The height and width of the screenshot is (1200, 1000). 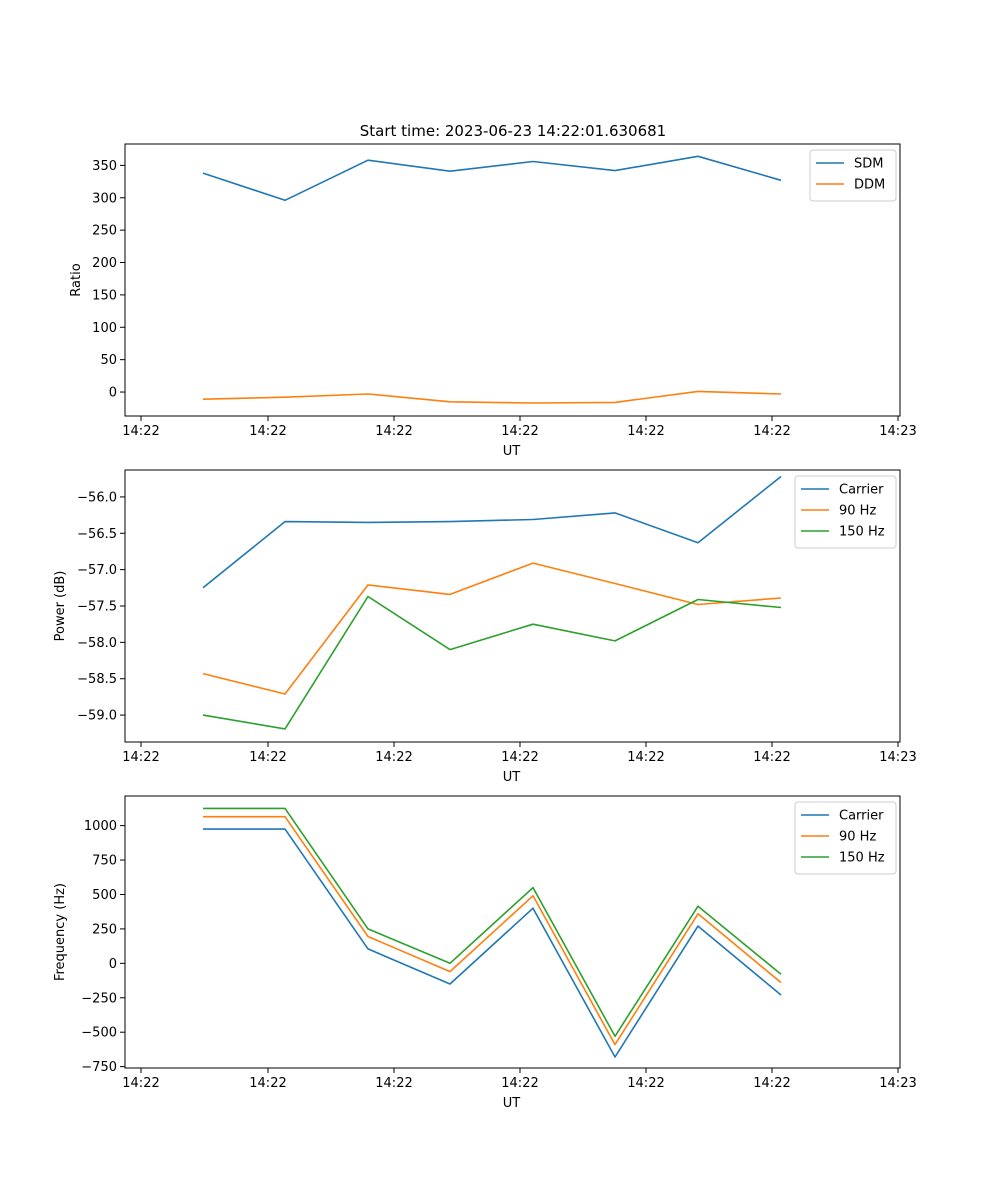 What do you see at coordinates (60, 606) in the screenshot?
I see `y-axis-label: Power (dB)` at bounding box center [60, 606].